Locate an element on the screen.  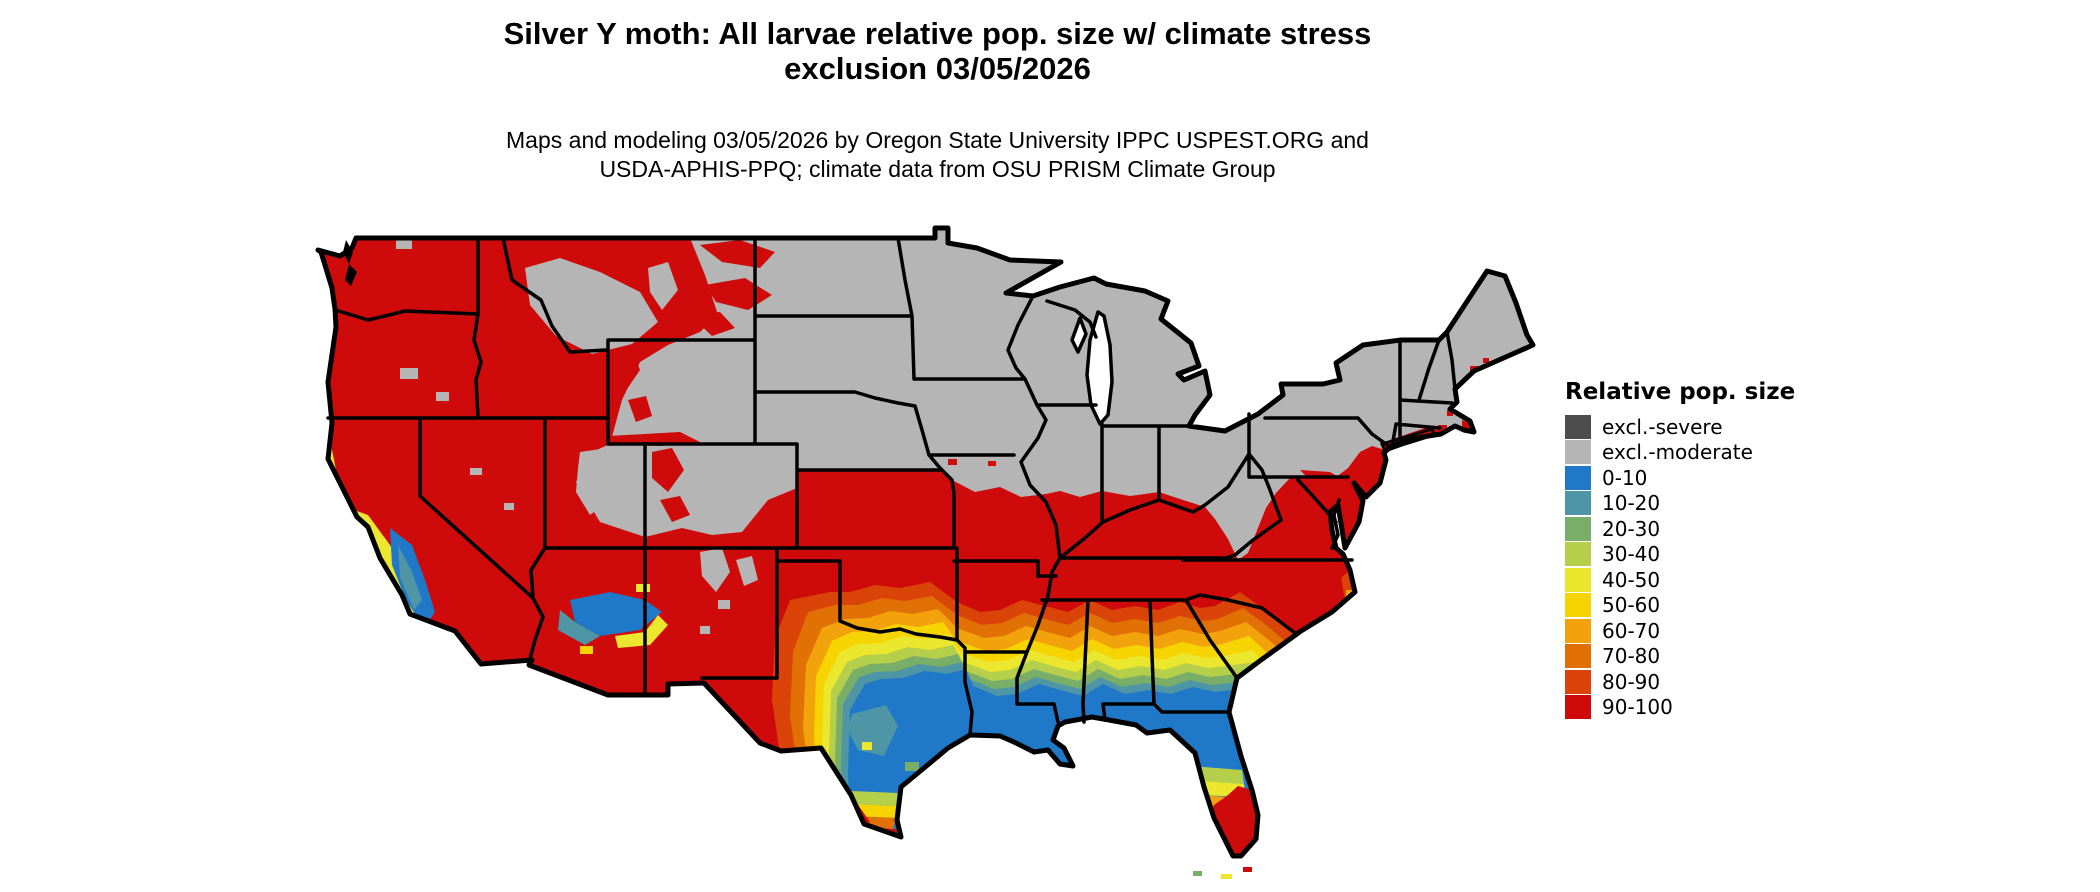
tx-teal-patch is located at coordinates (873, 730).